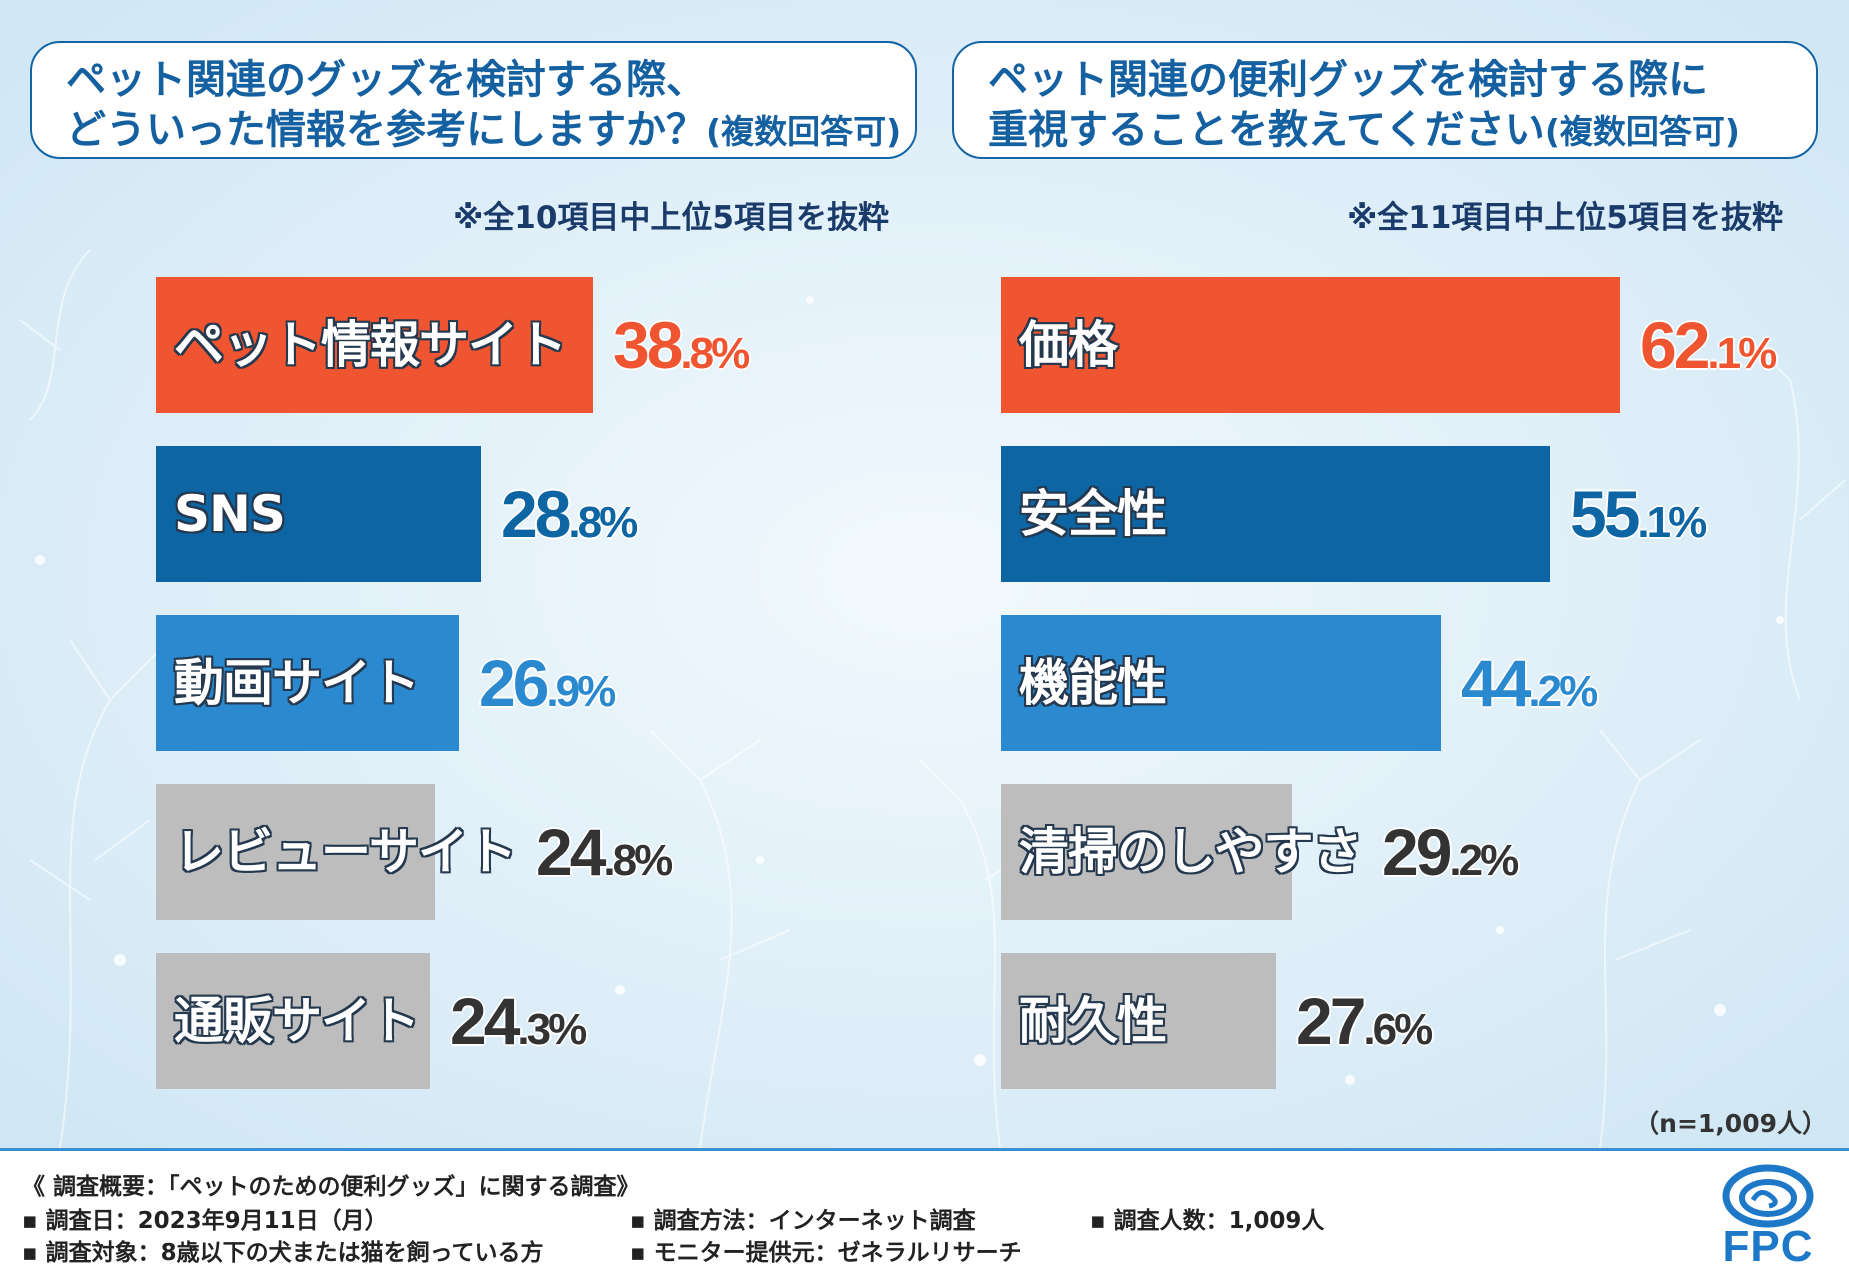  What do you see at coordinates (1742, 353) in the screenshot?
I see `right-bar-value-dec-1: .1%` at bounding box center [1742, 353].